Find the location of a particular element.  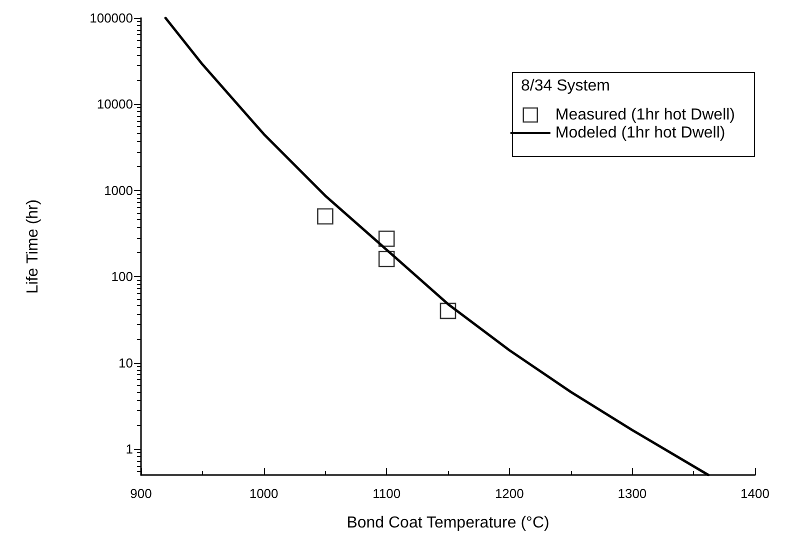

legend-label: Modeled (1hr hot Dwell) is located at coordinates (640, 133).